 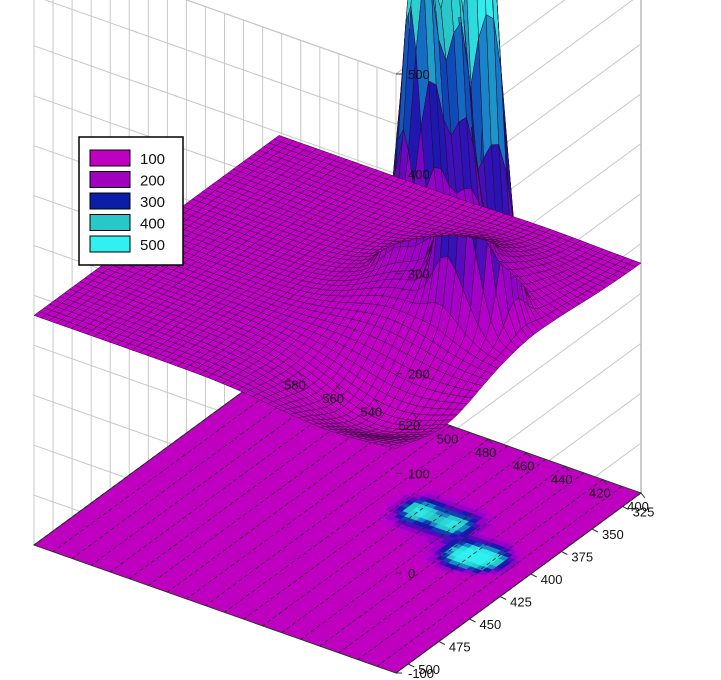 I want to click on legend: 100 200 300 400 500, so click(x=131, y=201).